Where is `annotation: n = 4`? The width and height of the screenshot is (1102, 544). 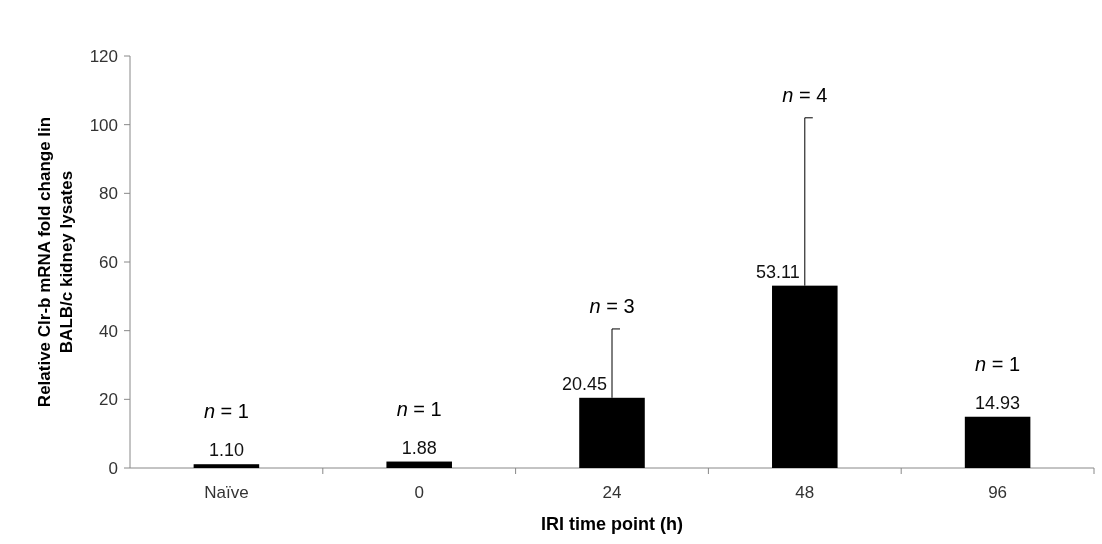 annotation: n = 4 is located at coordinates (805, 94).